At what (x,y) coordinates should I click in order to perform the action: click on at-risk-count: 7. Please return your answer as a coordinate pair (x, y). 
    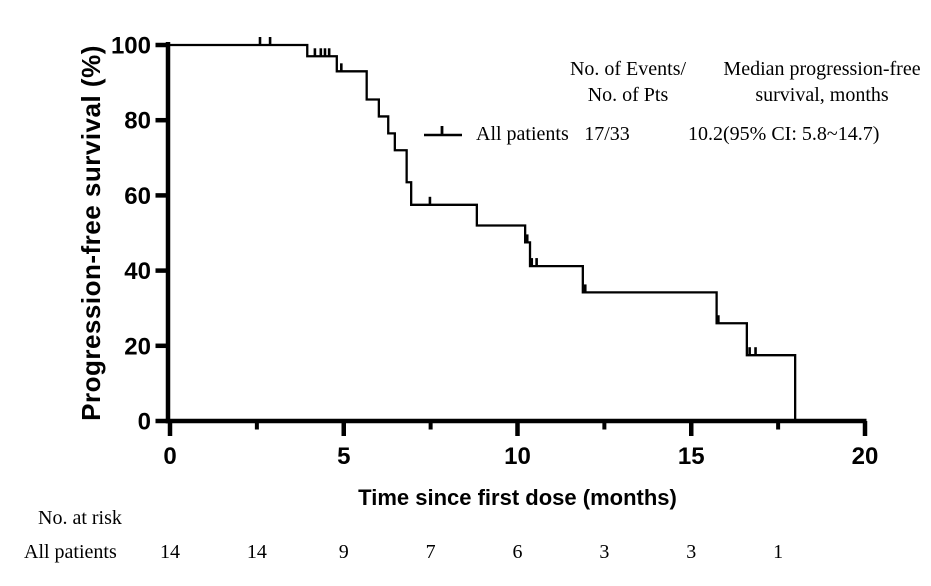
    Looking at the image, I should click on (430, 552).